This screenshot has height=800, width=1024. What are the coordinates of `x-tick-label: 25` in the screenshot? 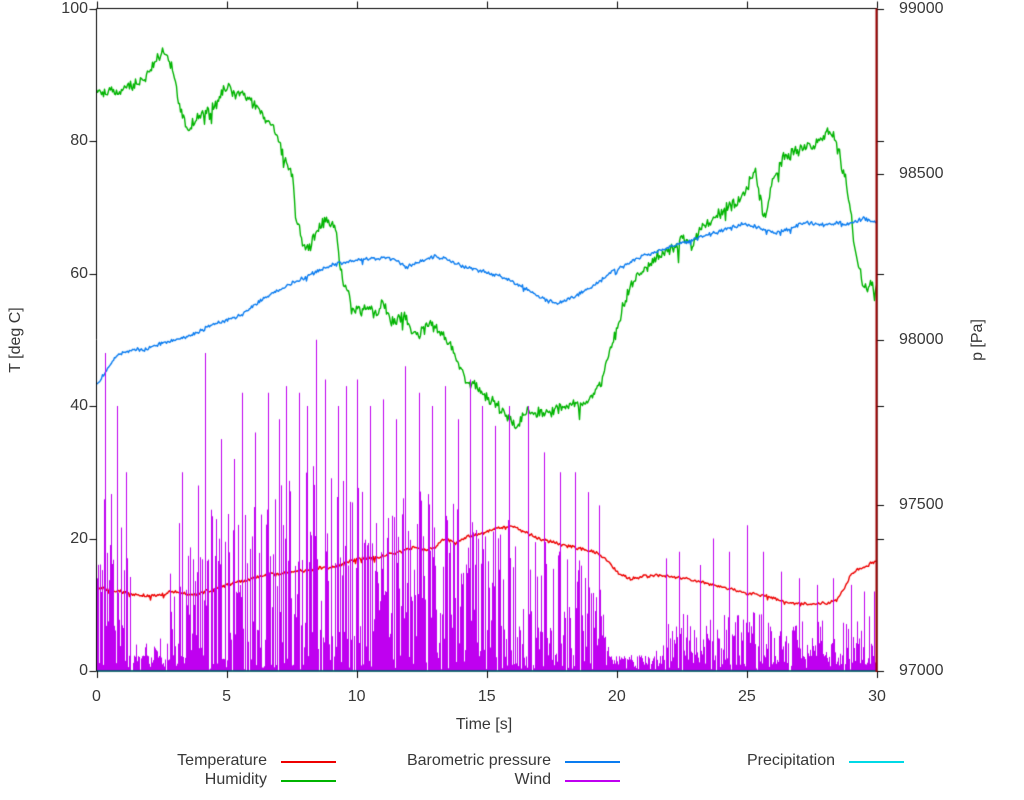 It's located at (747, 696).